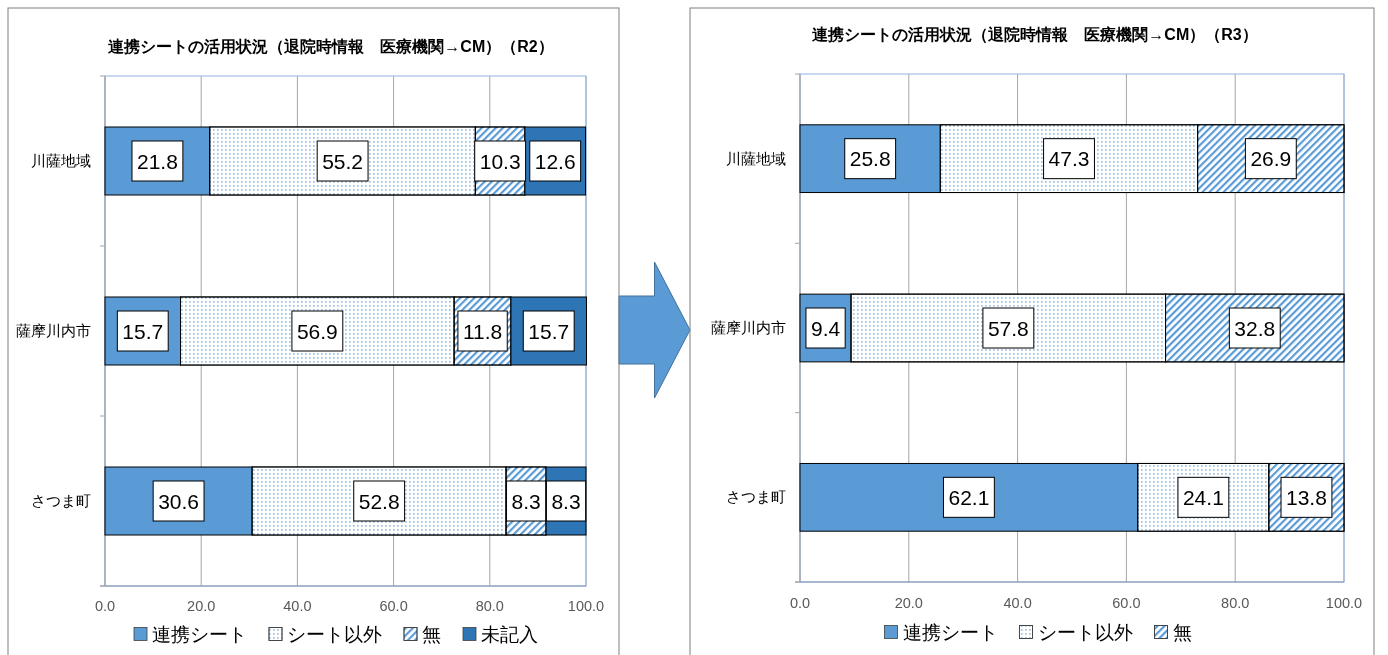 Image resolution: width=1388 pixels, height=655 pixels. Describe the element at coordinates (870, 159) in the screenshot. I see `data-label: 25.8` at that location.